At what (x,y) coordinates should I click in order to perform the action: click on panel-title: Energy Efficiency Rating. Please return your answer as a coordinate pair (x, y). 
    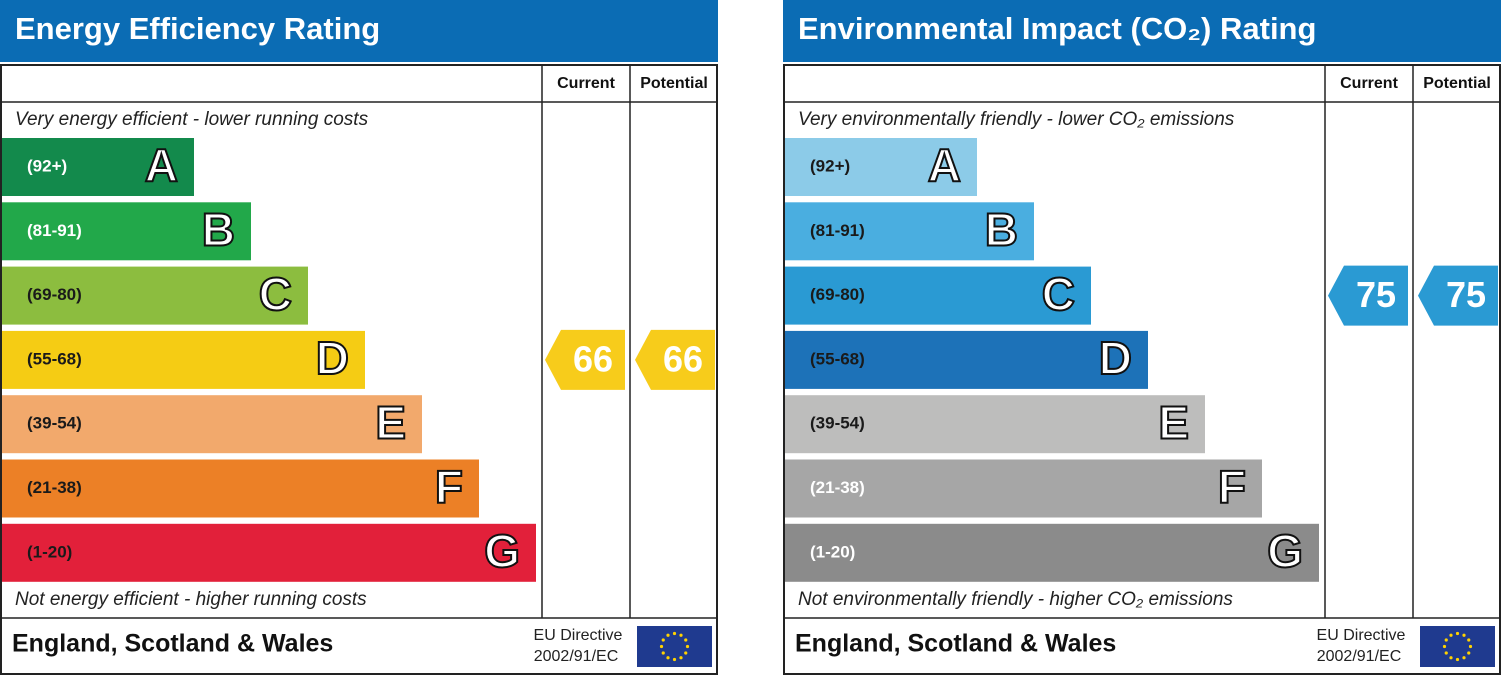
    Looking at the image, I should click on (197, 28).